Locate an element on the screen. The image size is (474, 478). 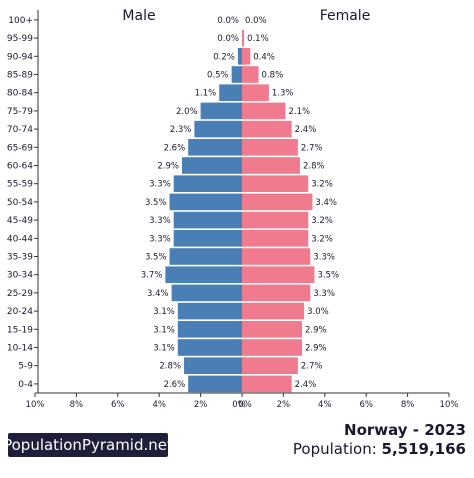
male-value-label: 0.0% is located at coordinates (228, 39).